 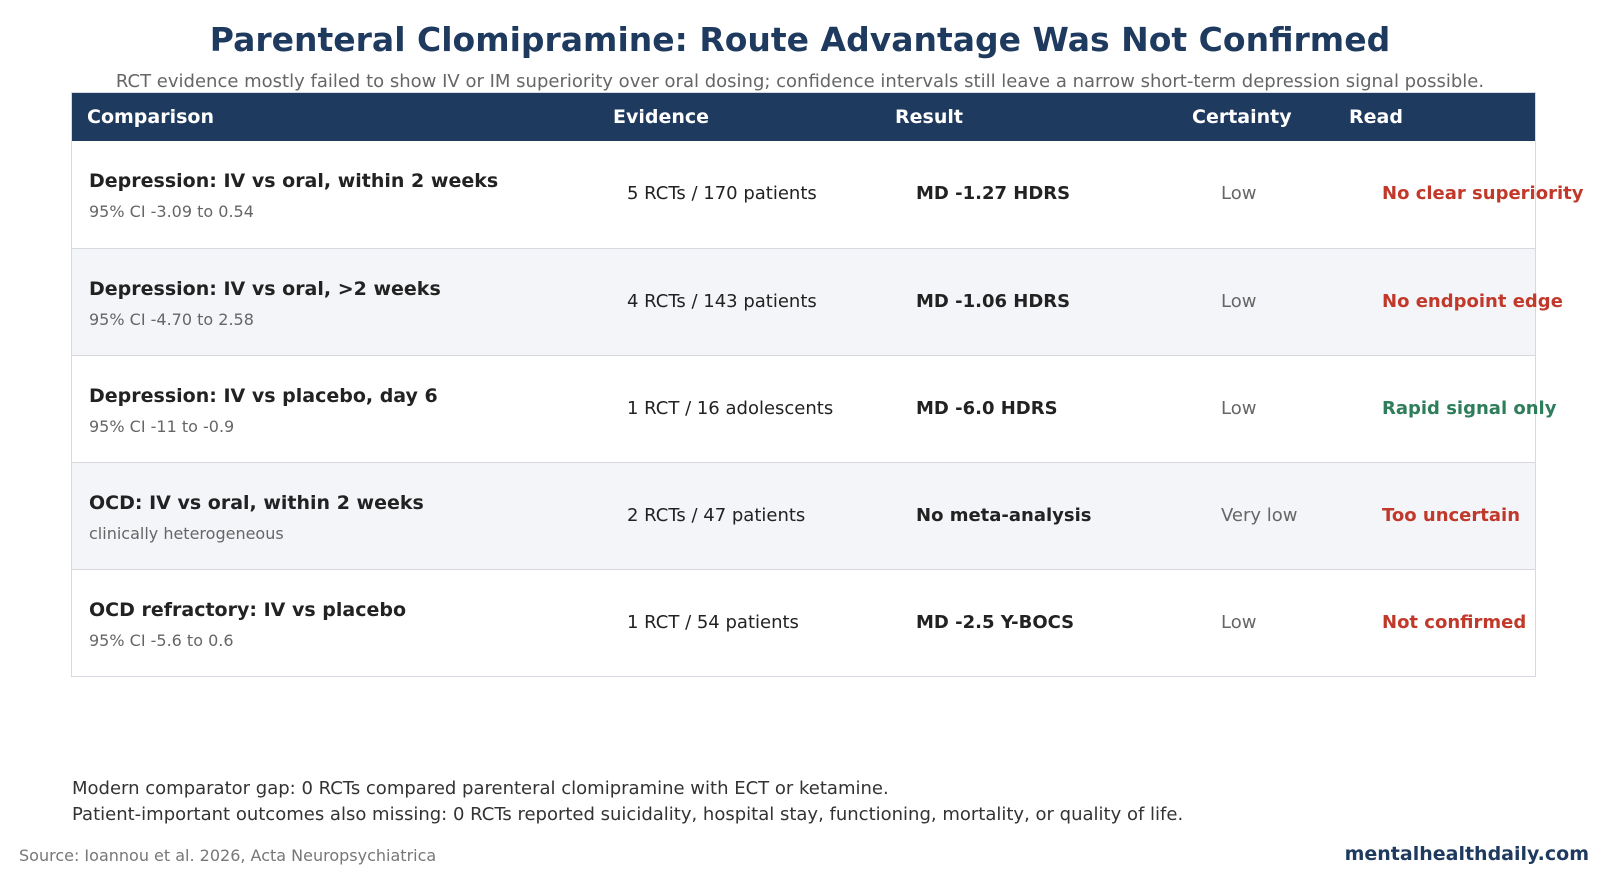 What do you see at coordinates (713, 622) in the screenshot?
I see `evidence-cell: 1 RCT / 54 patients` at bounding box center [713, 622].